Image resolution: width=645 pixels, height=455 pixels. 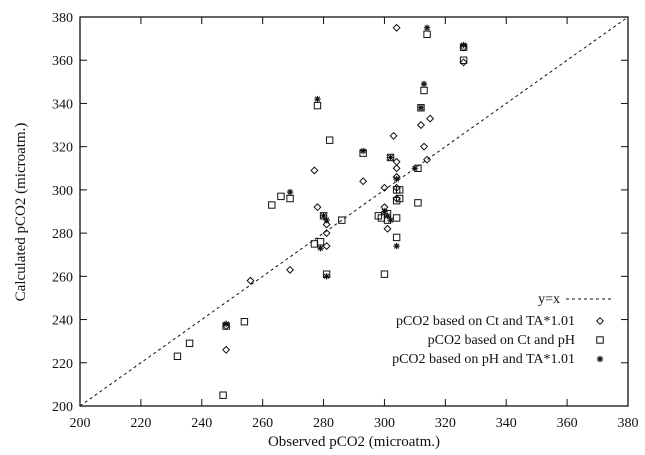 I want to click on y-tick-label: 200, so click(x=62, y=407).